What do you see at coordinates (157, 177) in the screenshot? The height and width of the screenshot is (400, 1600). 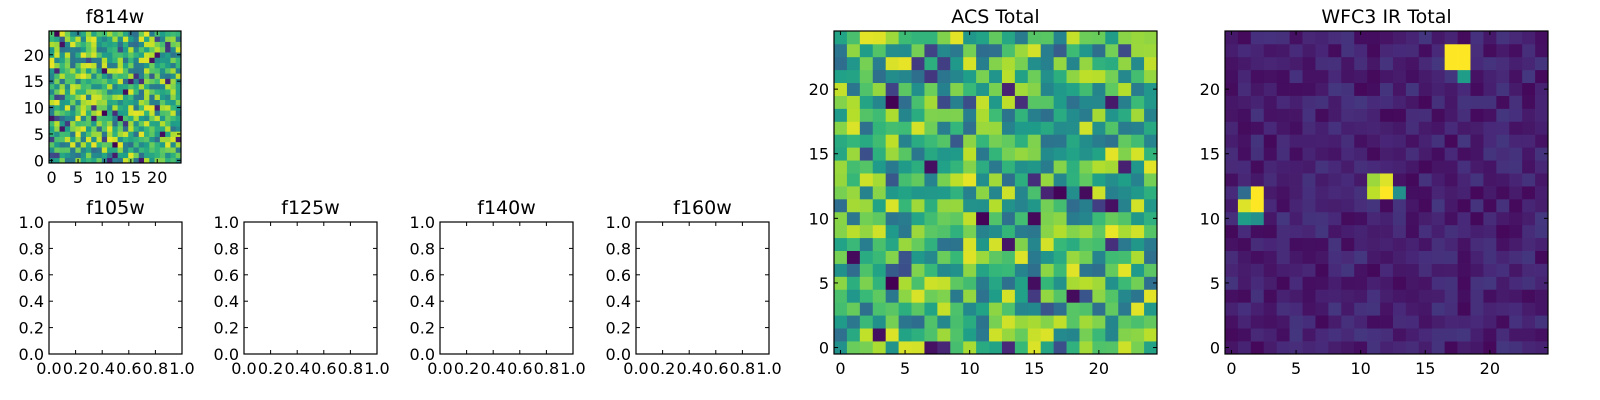 I see `x-tick-label: 20` at bounding box center [157, 177].